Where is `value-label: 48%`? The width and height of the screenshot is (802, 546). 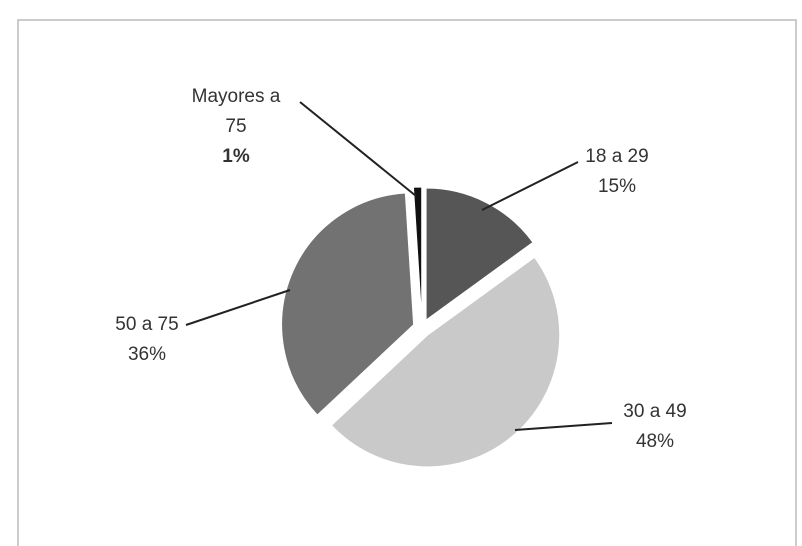
value-label: 48% is located at coordinates (655, 441).